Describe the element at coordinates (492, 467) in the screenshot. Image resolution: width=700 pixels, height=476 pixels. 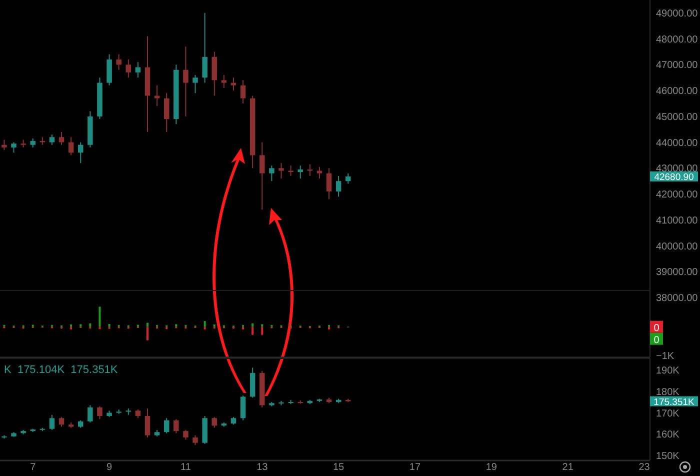
I see `x-tick-label: 19` at that location.